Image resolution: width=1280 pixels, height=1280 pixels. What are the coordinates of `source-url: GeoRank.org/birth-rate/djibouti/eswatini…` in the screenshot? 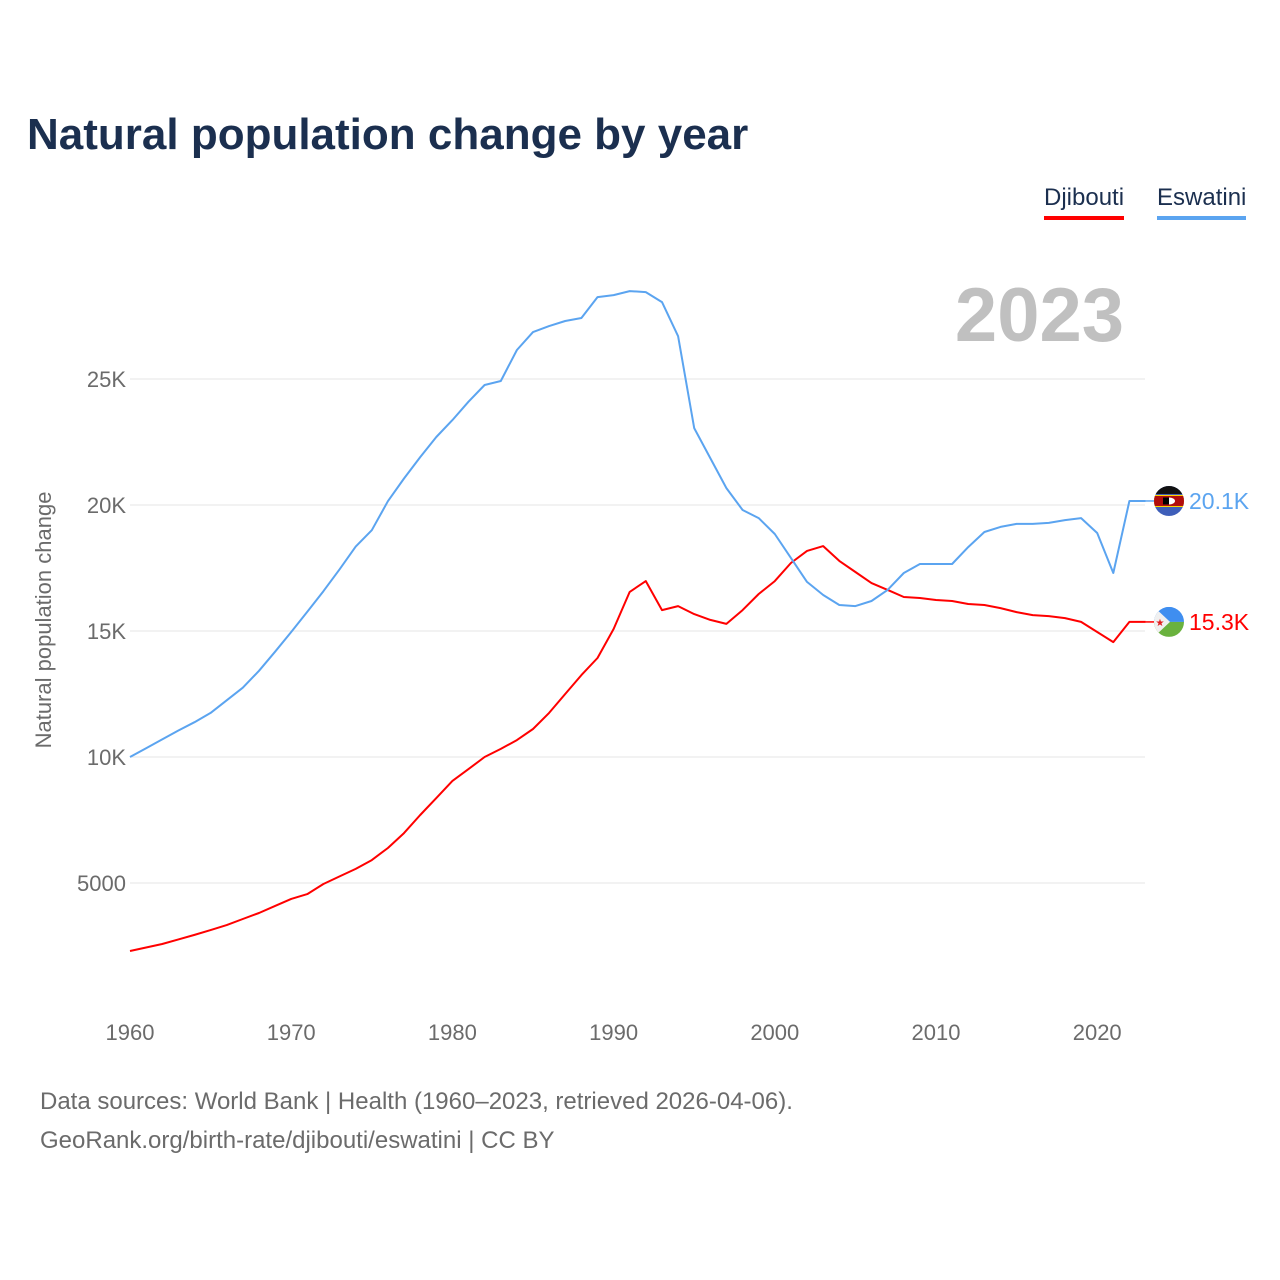 It's located at (297, 1140).